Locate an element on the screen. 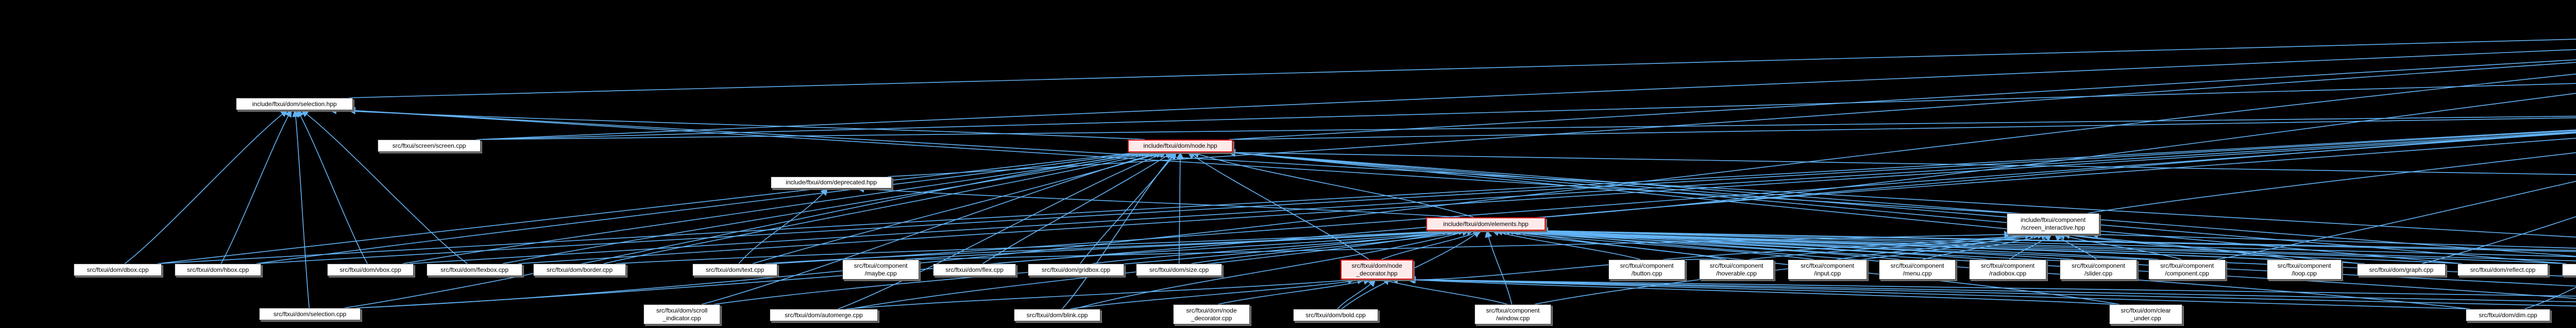 The image size is (2576, 328). graph-node-clear-under-cpp: src/ftxui/dom/clear _under.cpp is located at coordinates (2145, 314).